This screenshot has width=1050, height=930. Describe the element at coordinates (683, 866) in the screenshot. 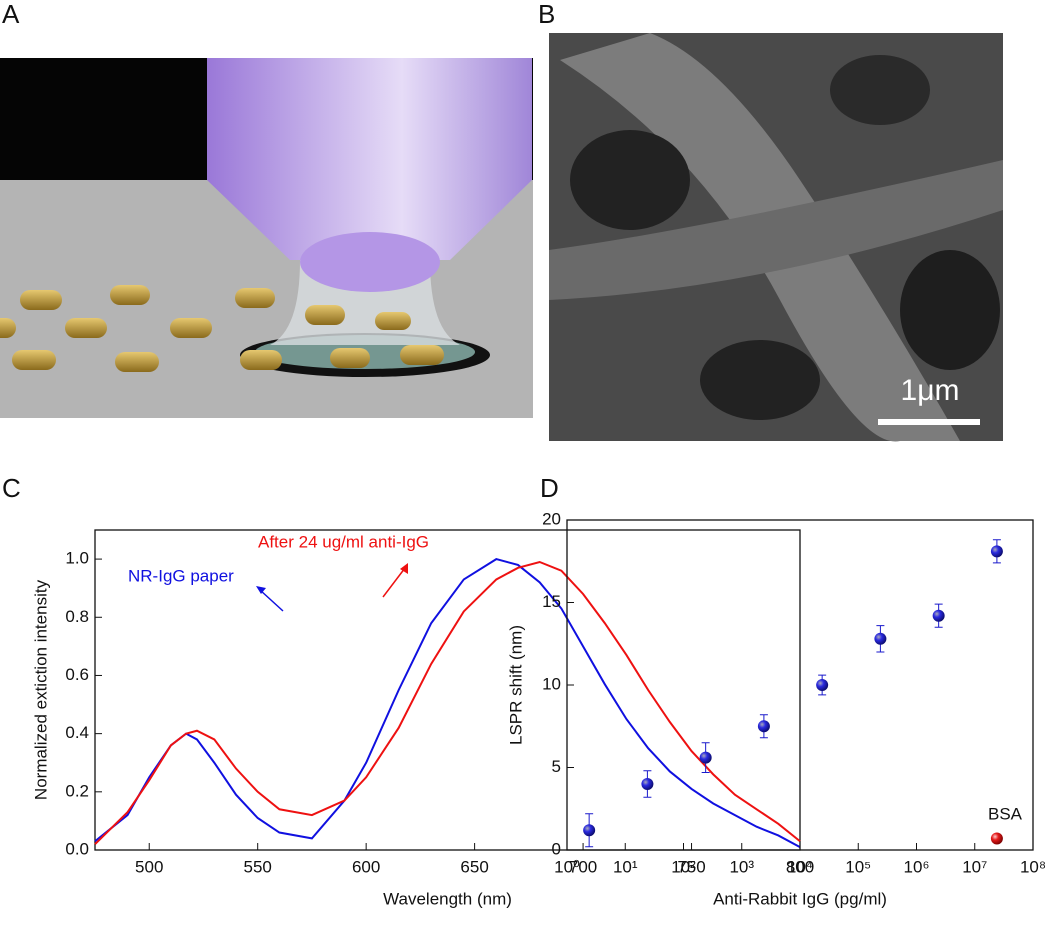

I see `x-tick-label: 10²` at that location.